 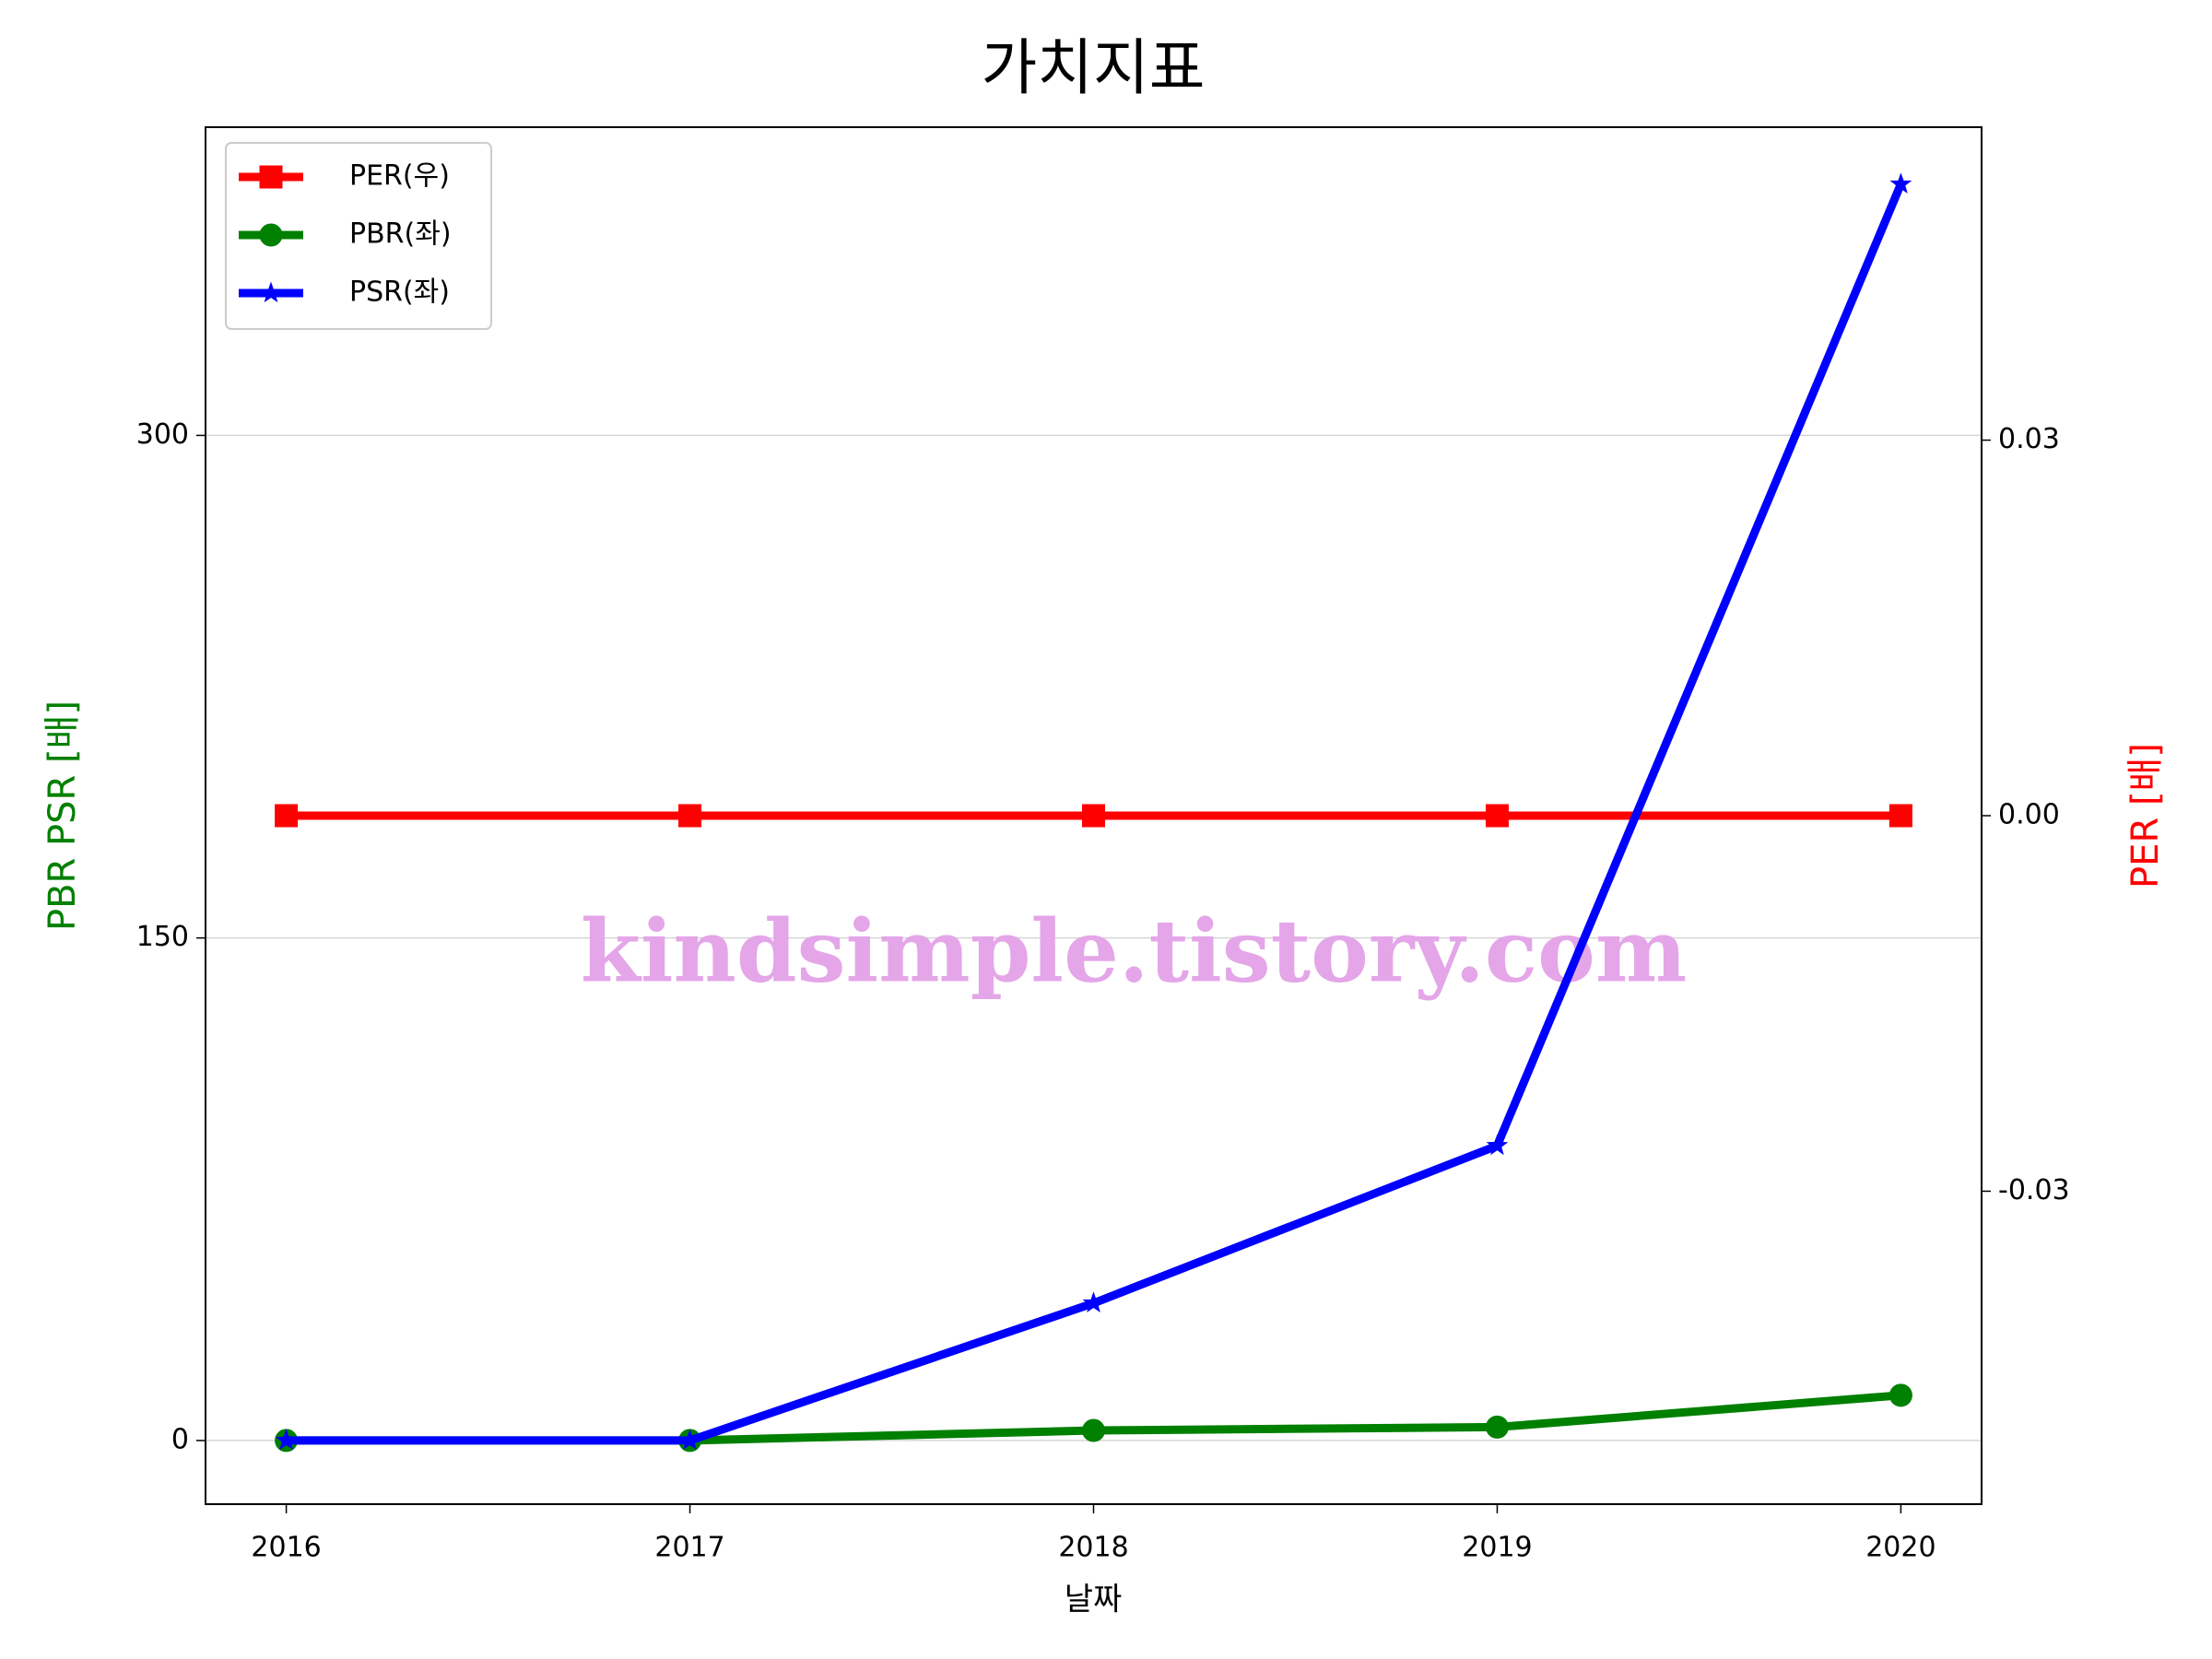 What do you see at coordinates (1093, 1548) in the screenshot?
I see `x-tick-label: 2018` at bounding box center [1093, 1548].